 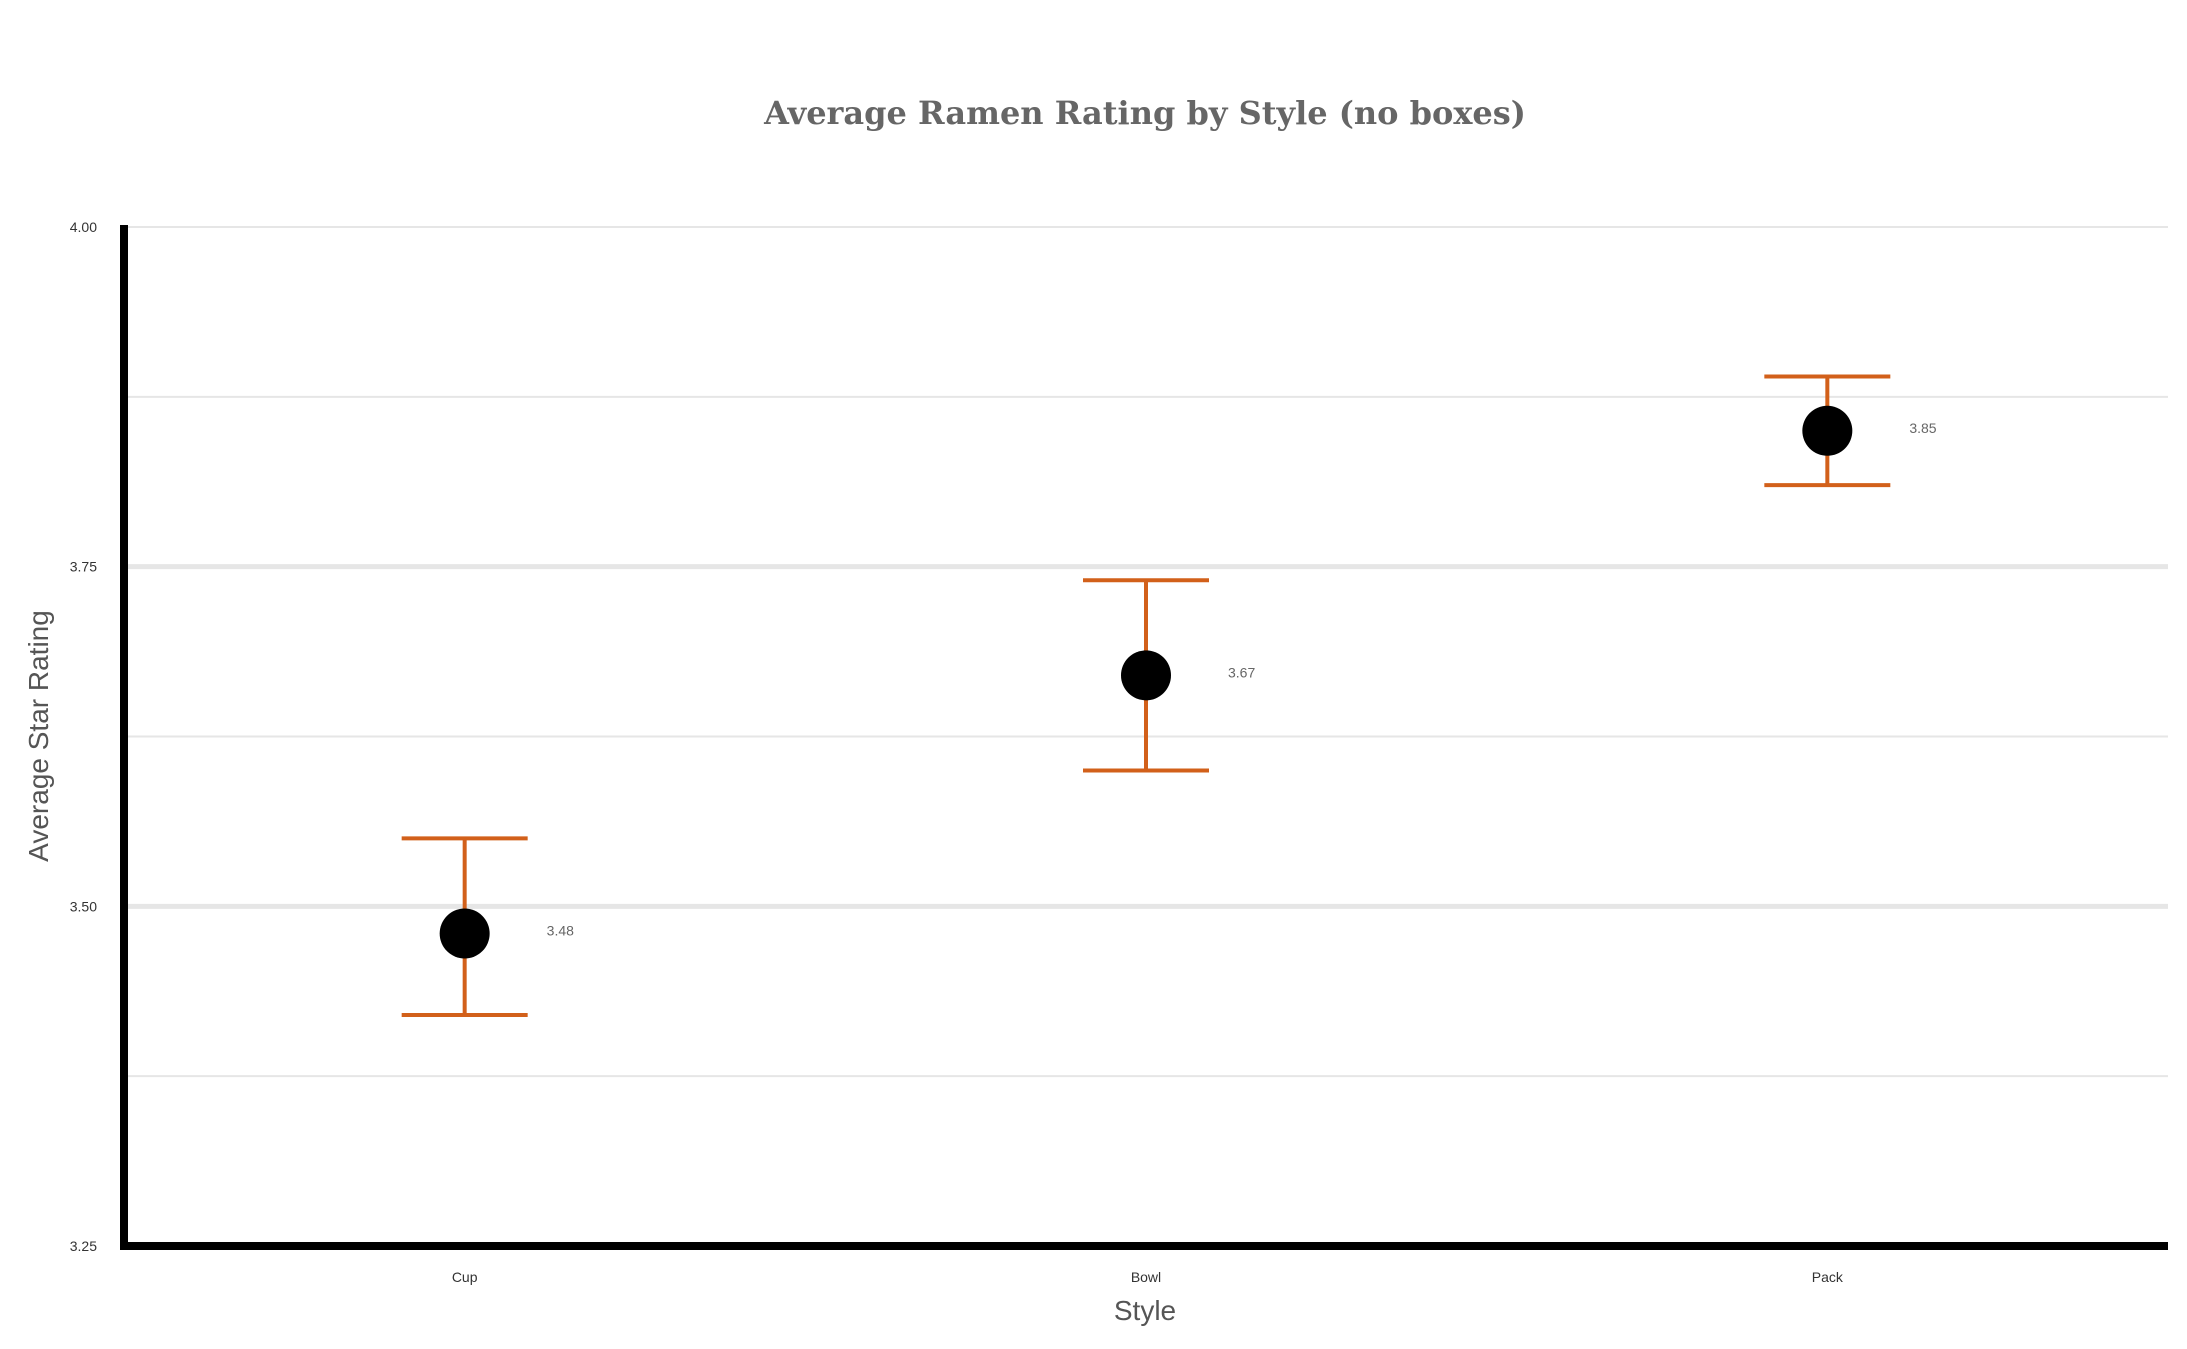 What do you see at coordinates (83, 906) in the screenshot?
I see `y-tick-label-1: 3.50` at bounding box center [83, 906].